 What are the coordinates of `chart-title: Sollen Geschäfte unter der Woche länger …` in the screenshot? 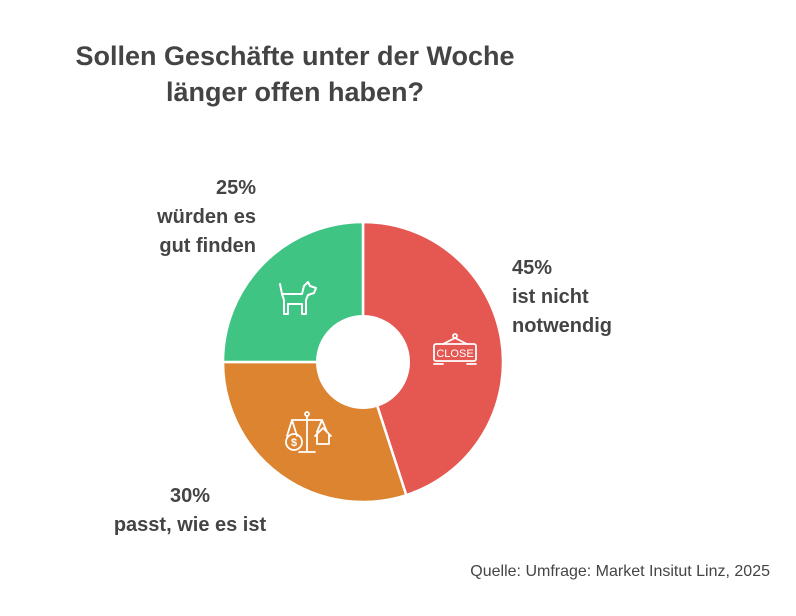 It's located at (295, 74).